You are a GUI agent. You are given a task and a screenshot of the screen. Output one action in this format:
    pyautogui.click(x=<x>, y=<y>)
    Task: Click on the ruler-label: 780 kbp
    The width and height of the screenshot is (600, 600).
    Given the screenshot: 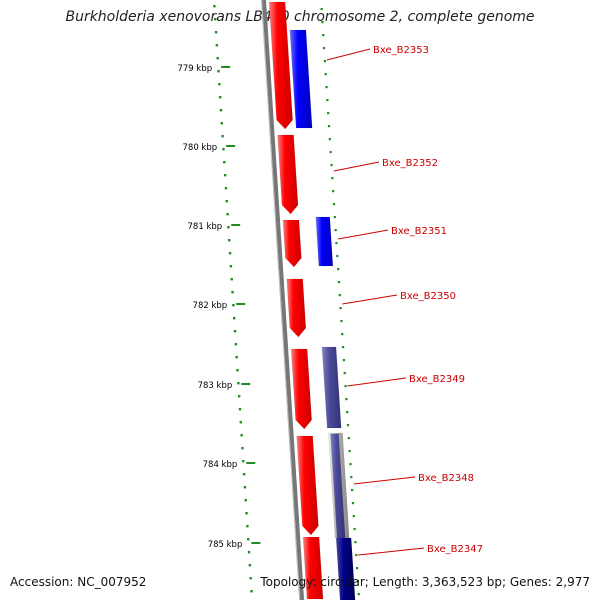 What is the action you would take?
    pyautogui.click(x=200, y=148)
    